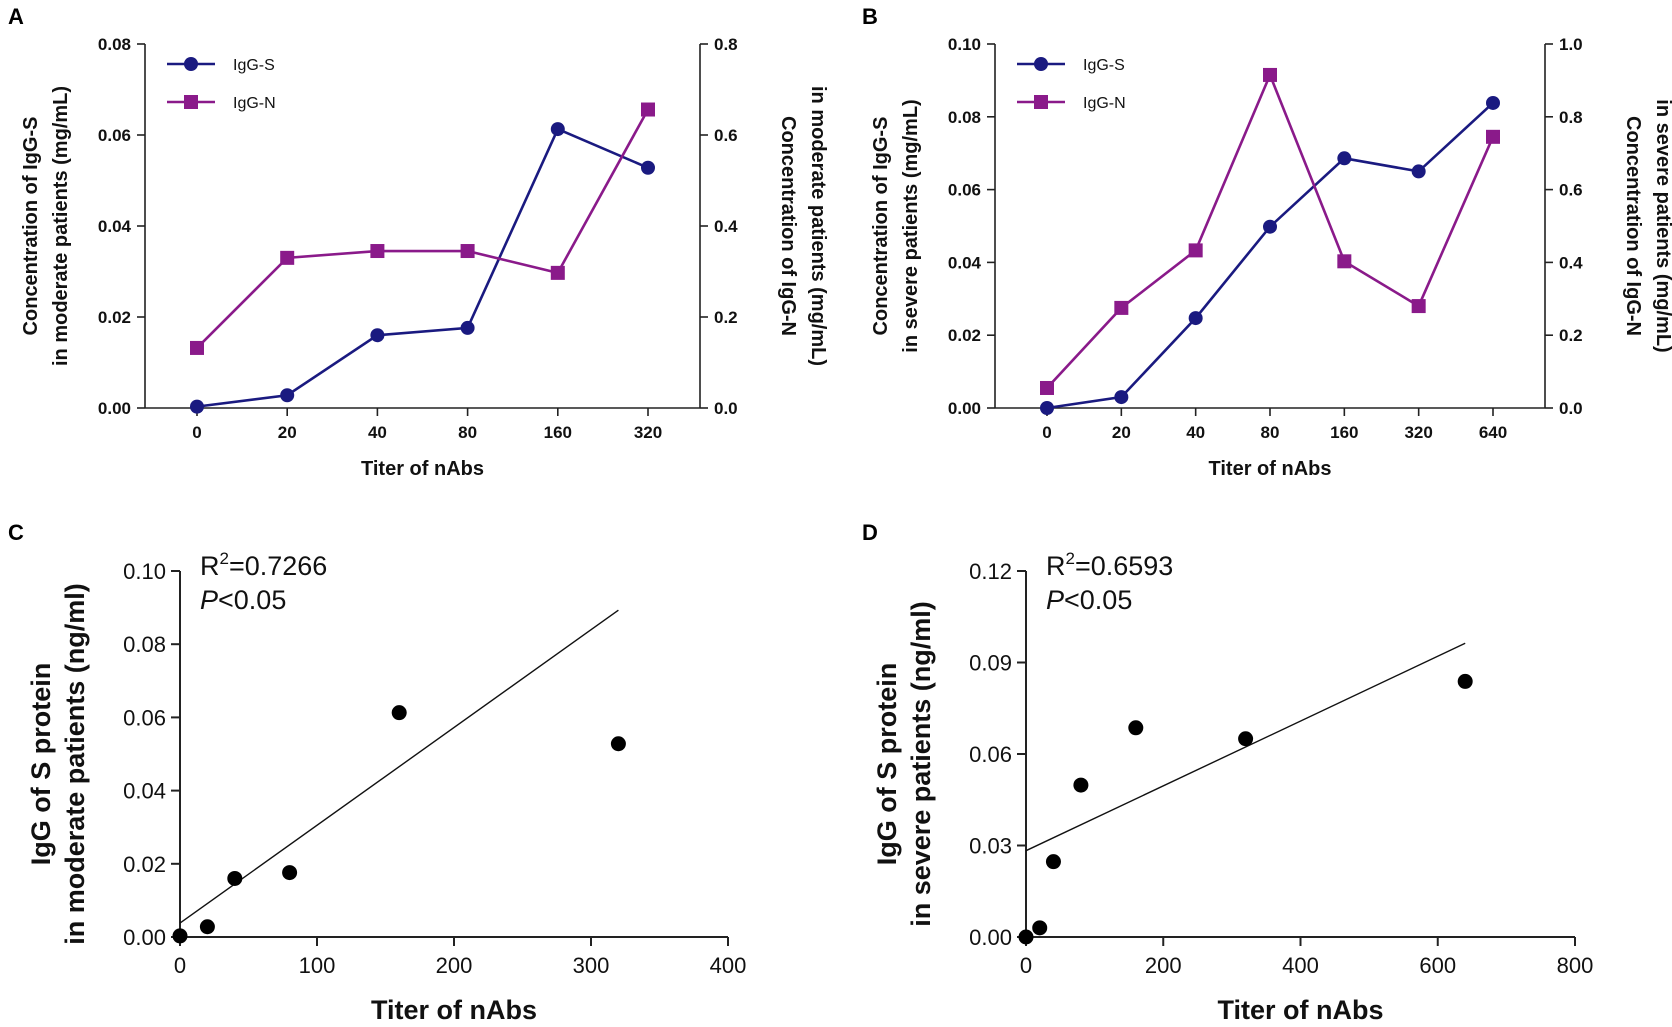  Describe the element at coordinates (144, 644) in the screenshot. I see `y-tick-label: 0.08` at that location.